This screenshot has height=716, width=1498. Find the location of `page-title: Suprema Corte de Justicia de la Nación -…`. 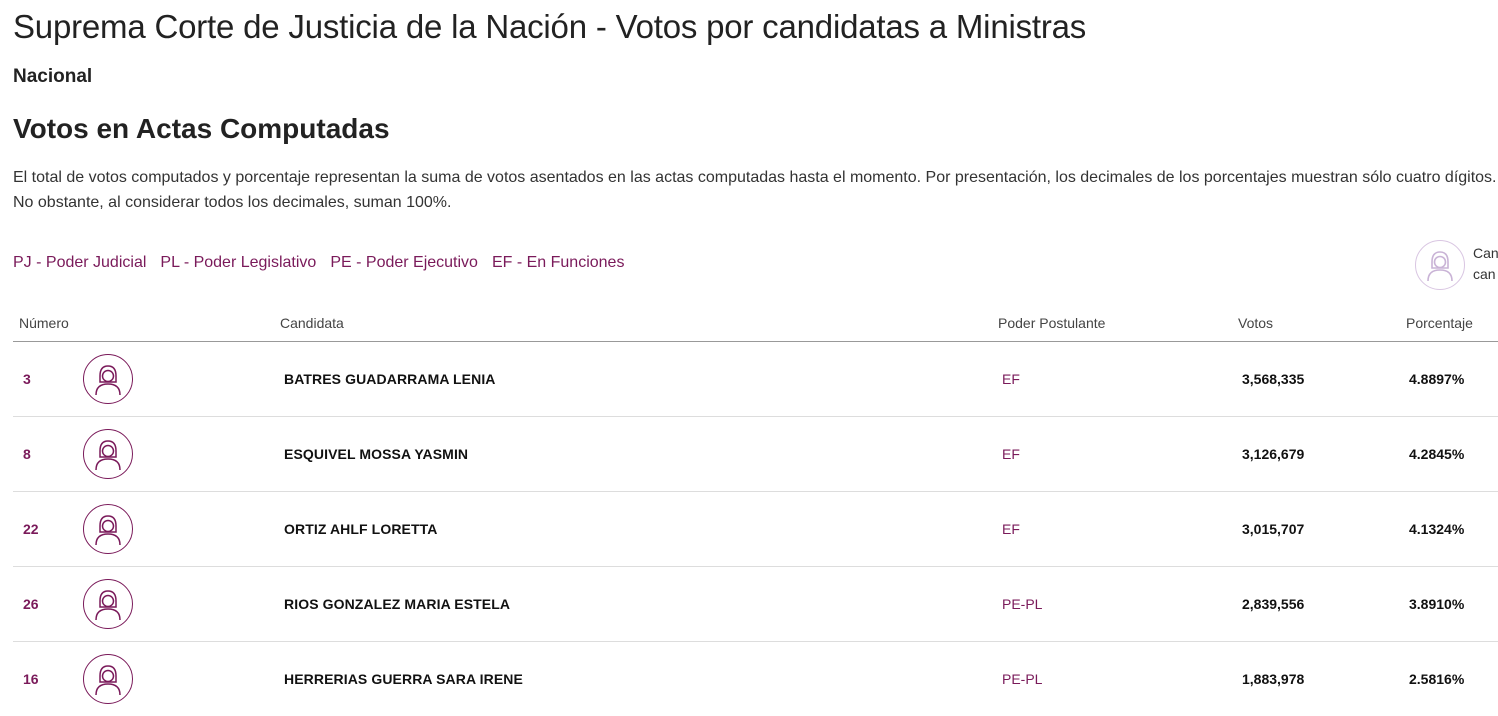

page-title: Suprema Corte de Justicia de la Nación -… is located at coordinates (550, 26).